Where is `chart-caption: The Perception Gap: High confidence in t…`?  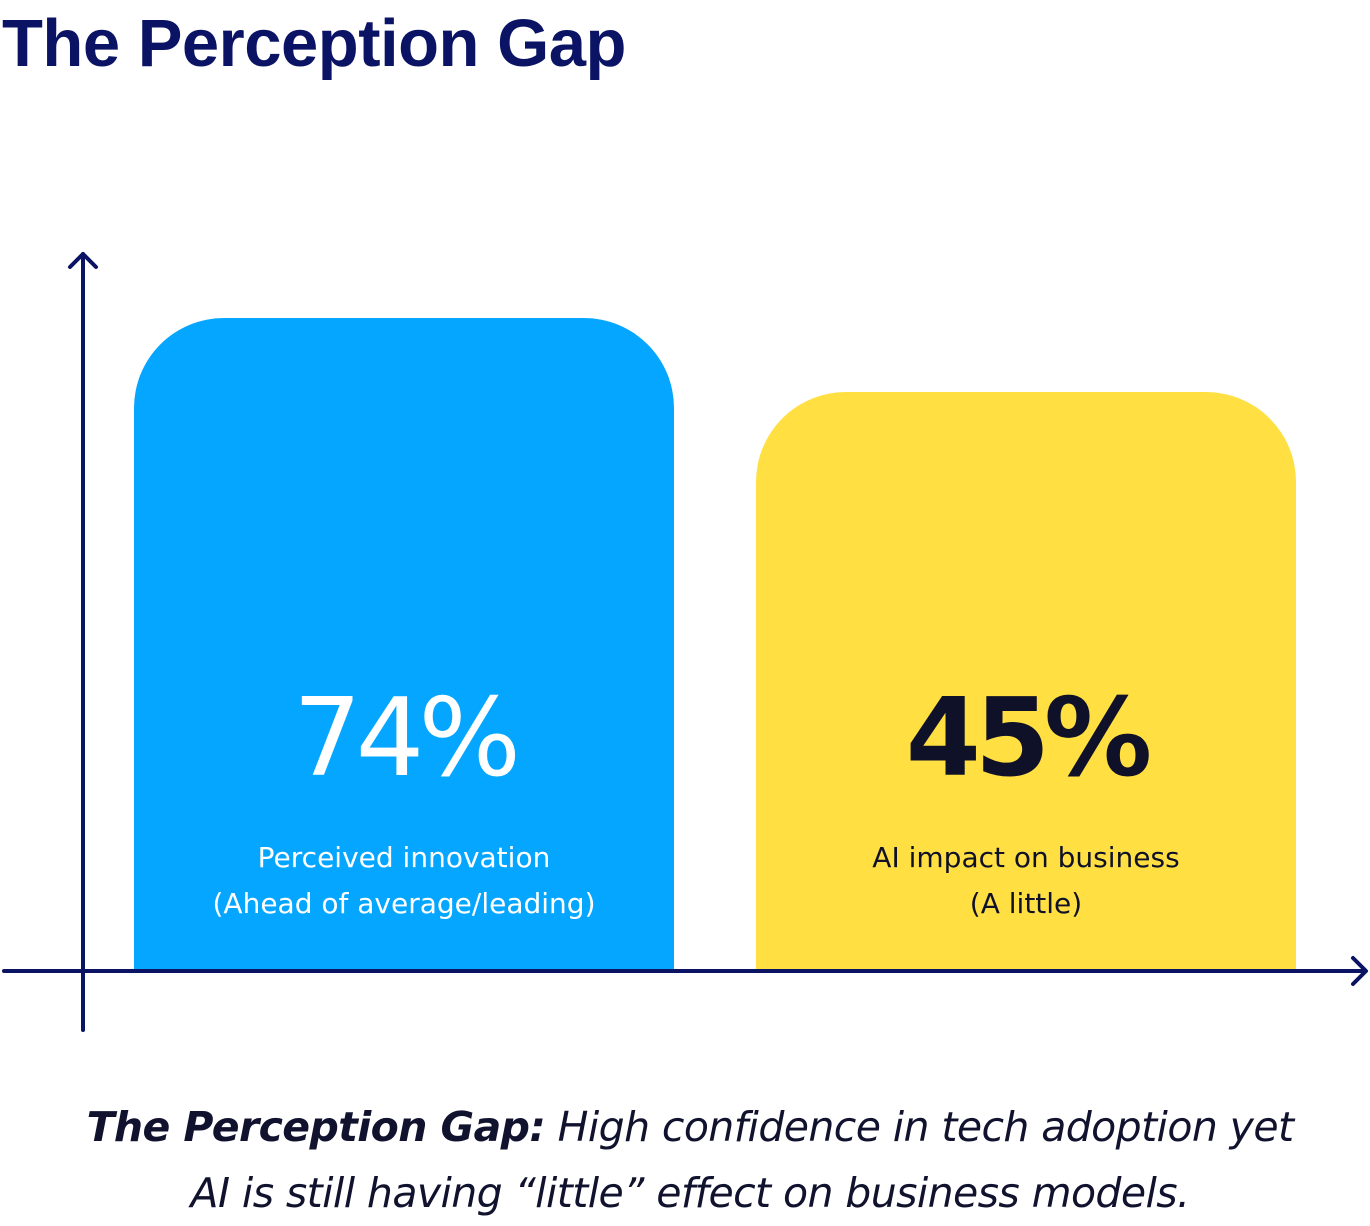 chart-caption: The Perception Gap: High confidence in t… is located at coordinates (685, 1160).